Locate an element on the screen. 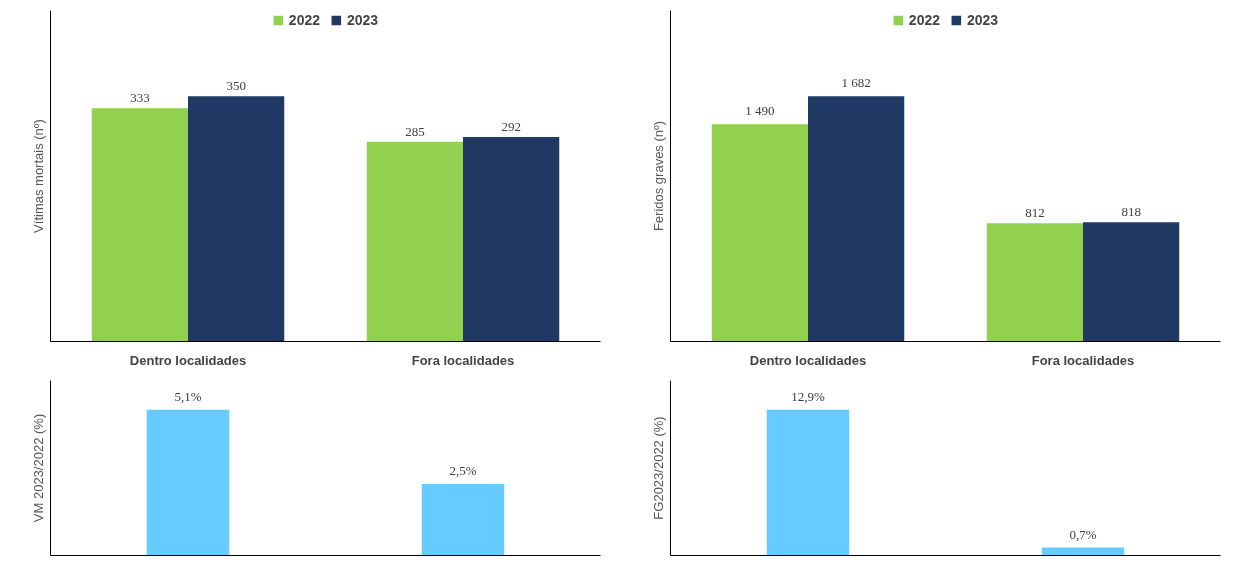  y-axis-title: Vítimas mortais (nº) is located at coordinates (38, 176).